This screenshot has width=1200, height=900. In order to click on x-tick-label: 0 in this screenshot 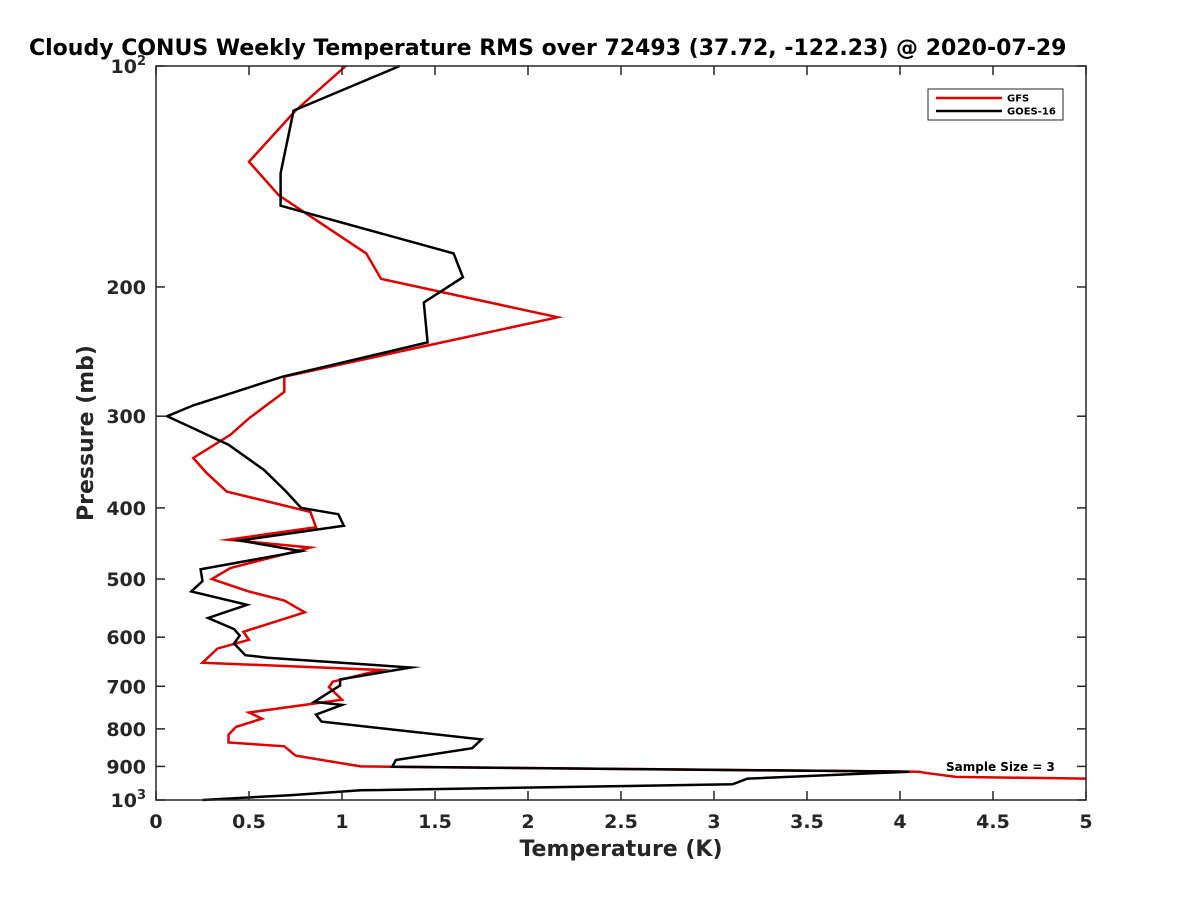, I will do `click(155, 822)`.